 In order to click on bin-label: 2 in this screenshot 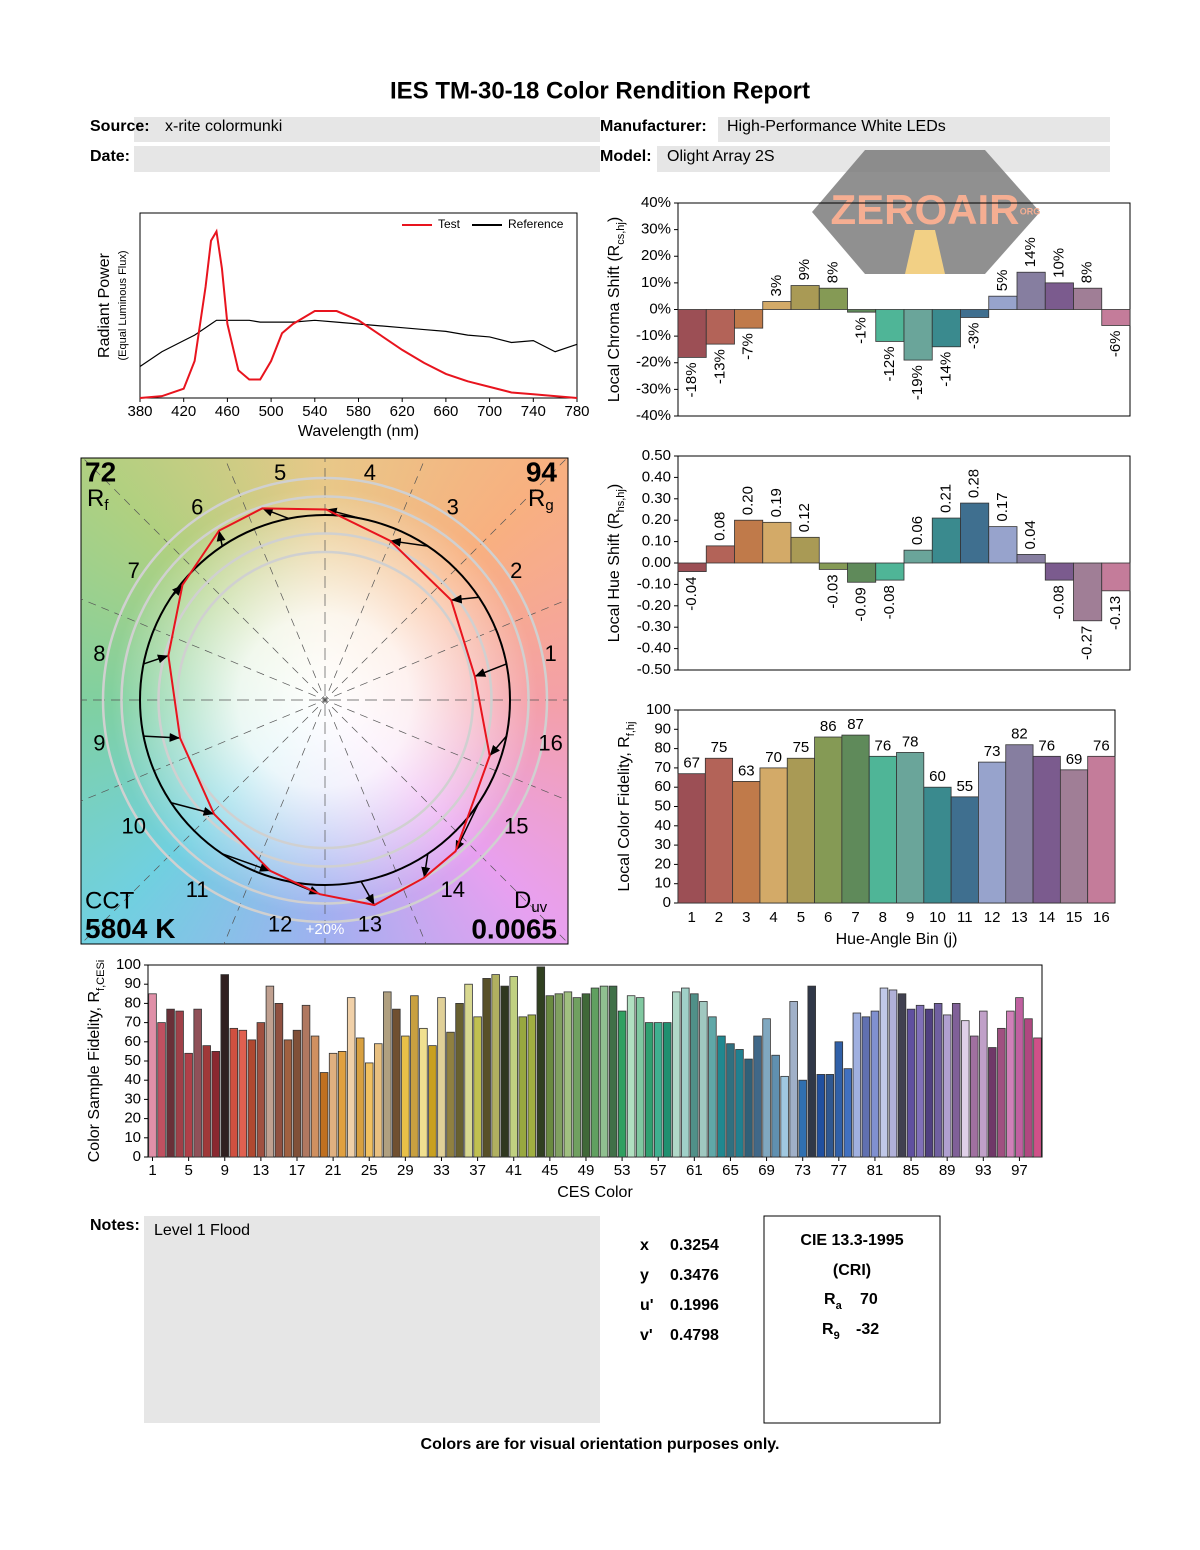, I will do `click(516, 570)`.